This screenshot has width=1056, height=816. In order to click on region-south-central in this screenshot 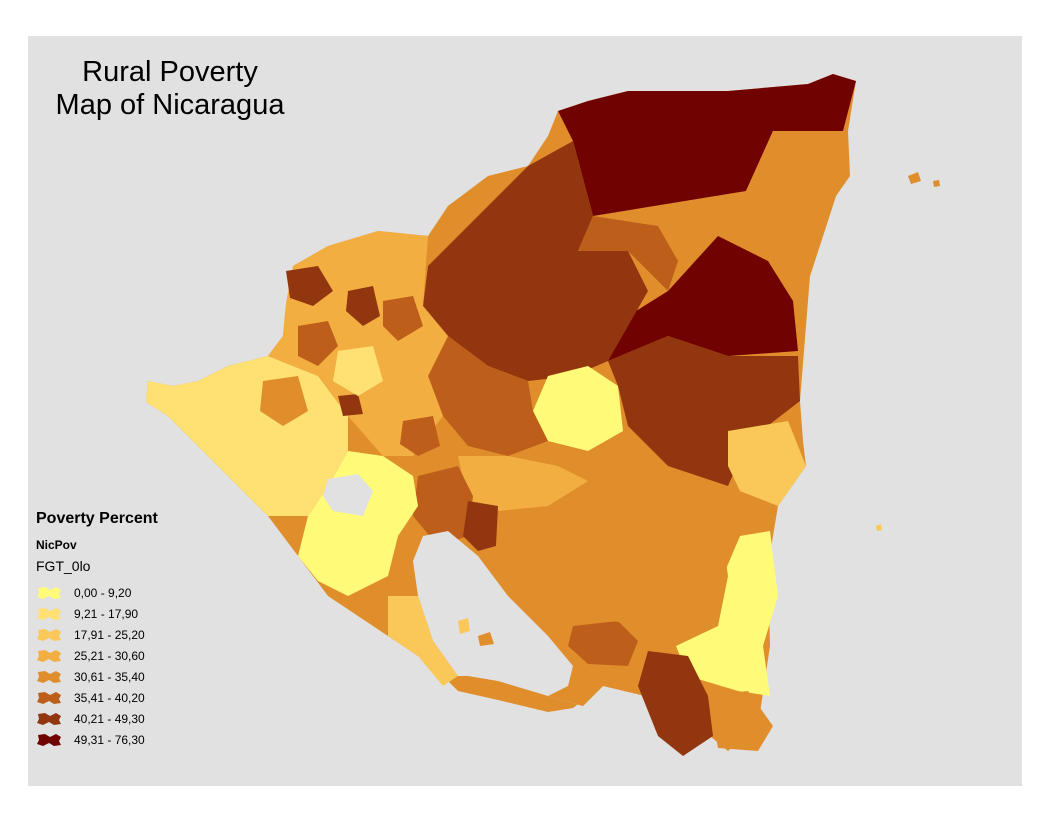, I will do `click(623, 558)`.